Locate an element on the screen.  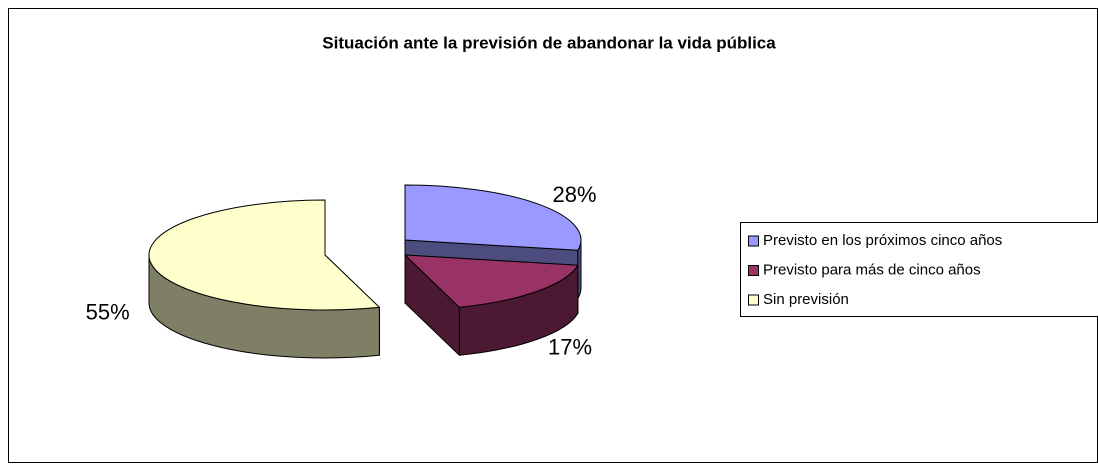
legend-box is located at coordinates (919, 269).